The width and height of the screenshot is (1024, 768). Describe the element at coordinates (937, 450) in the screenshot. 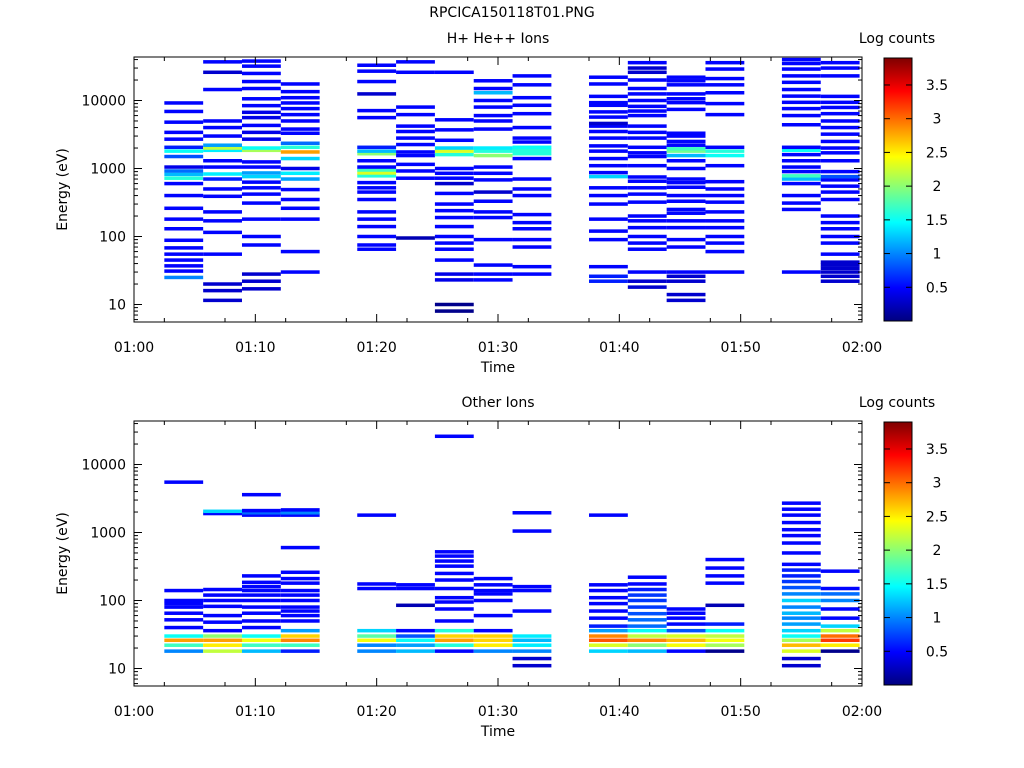

I see `colorbar-tick-label: 3.5` at that location.